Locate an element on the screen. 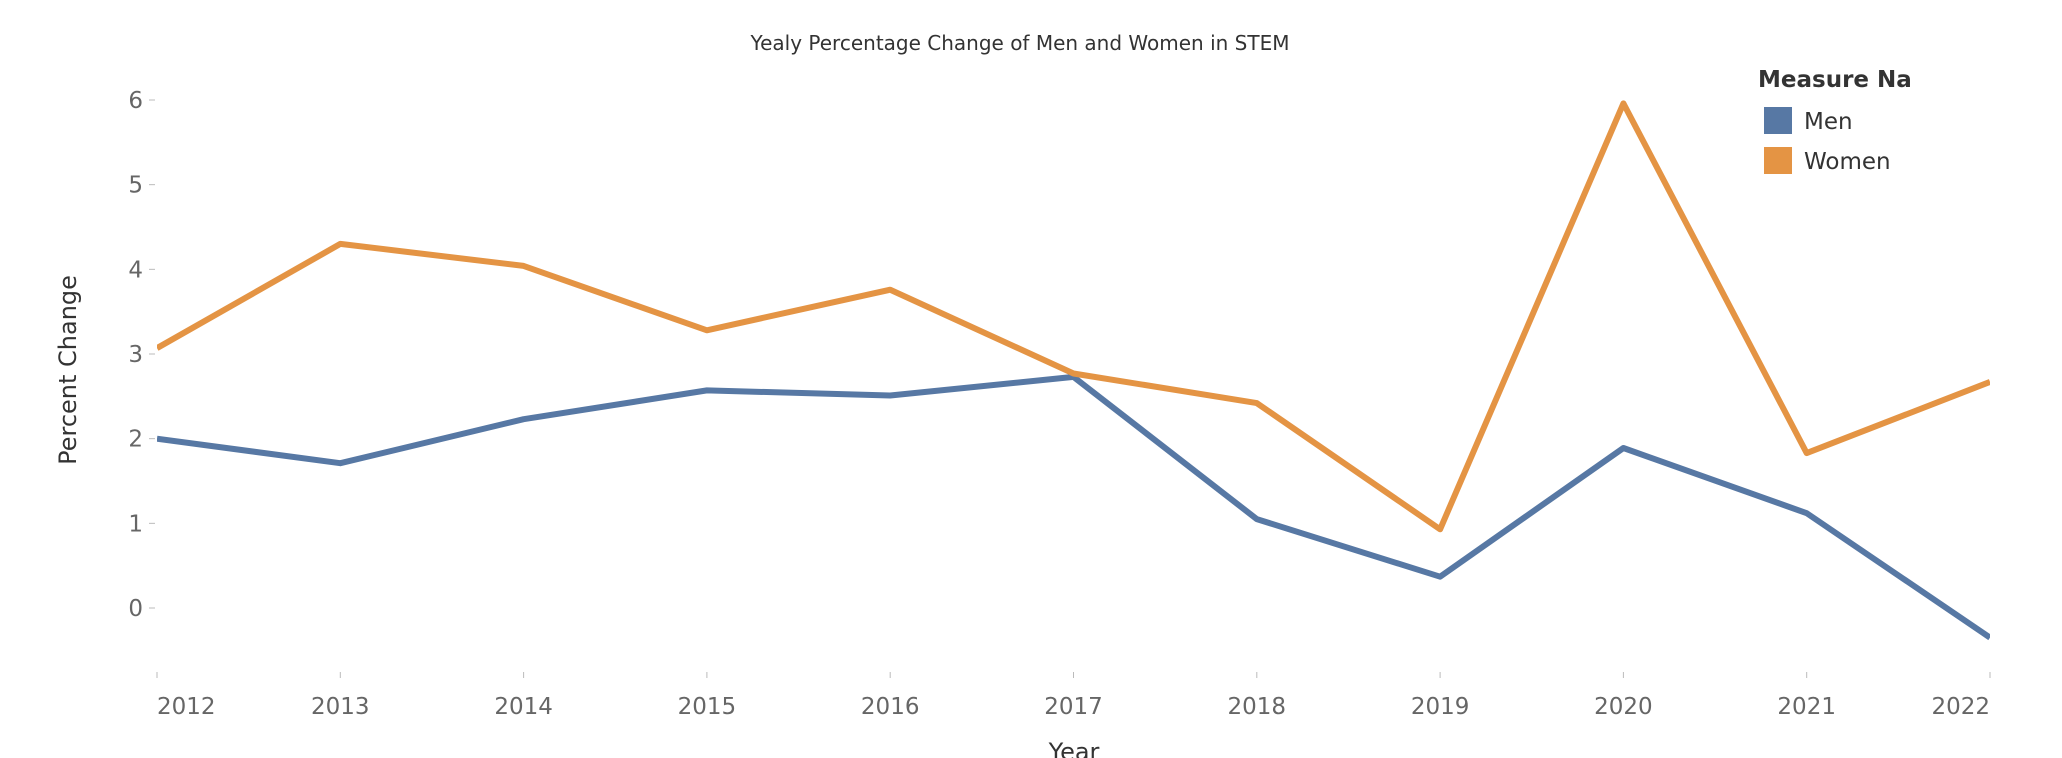  y-axis-title: Percent Change is located at coordinates (68, 370).